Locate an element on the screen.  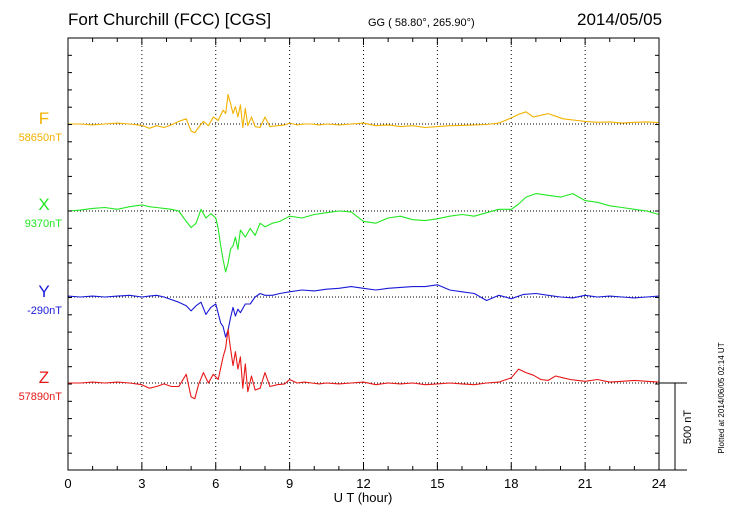
series-line-x is located at coordinates (363, 233).